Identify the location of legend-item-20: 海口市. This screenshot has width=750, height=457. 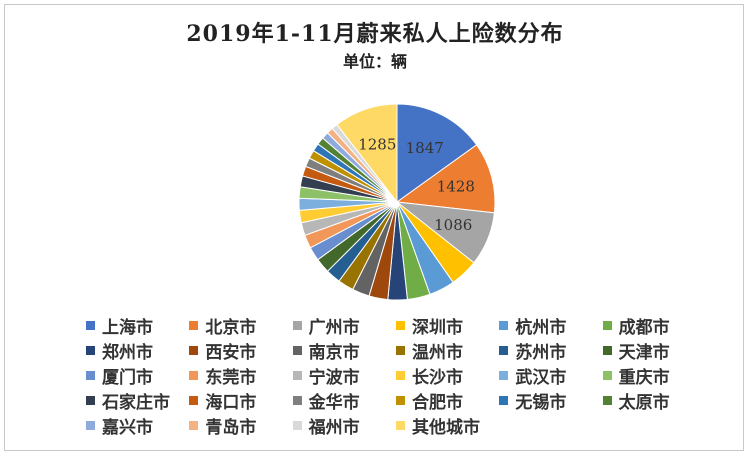
(240, 401).